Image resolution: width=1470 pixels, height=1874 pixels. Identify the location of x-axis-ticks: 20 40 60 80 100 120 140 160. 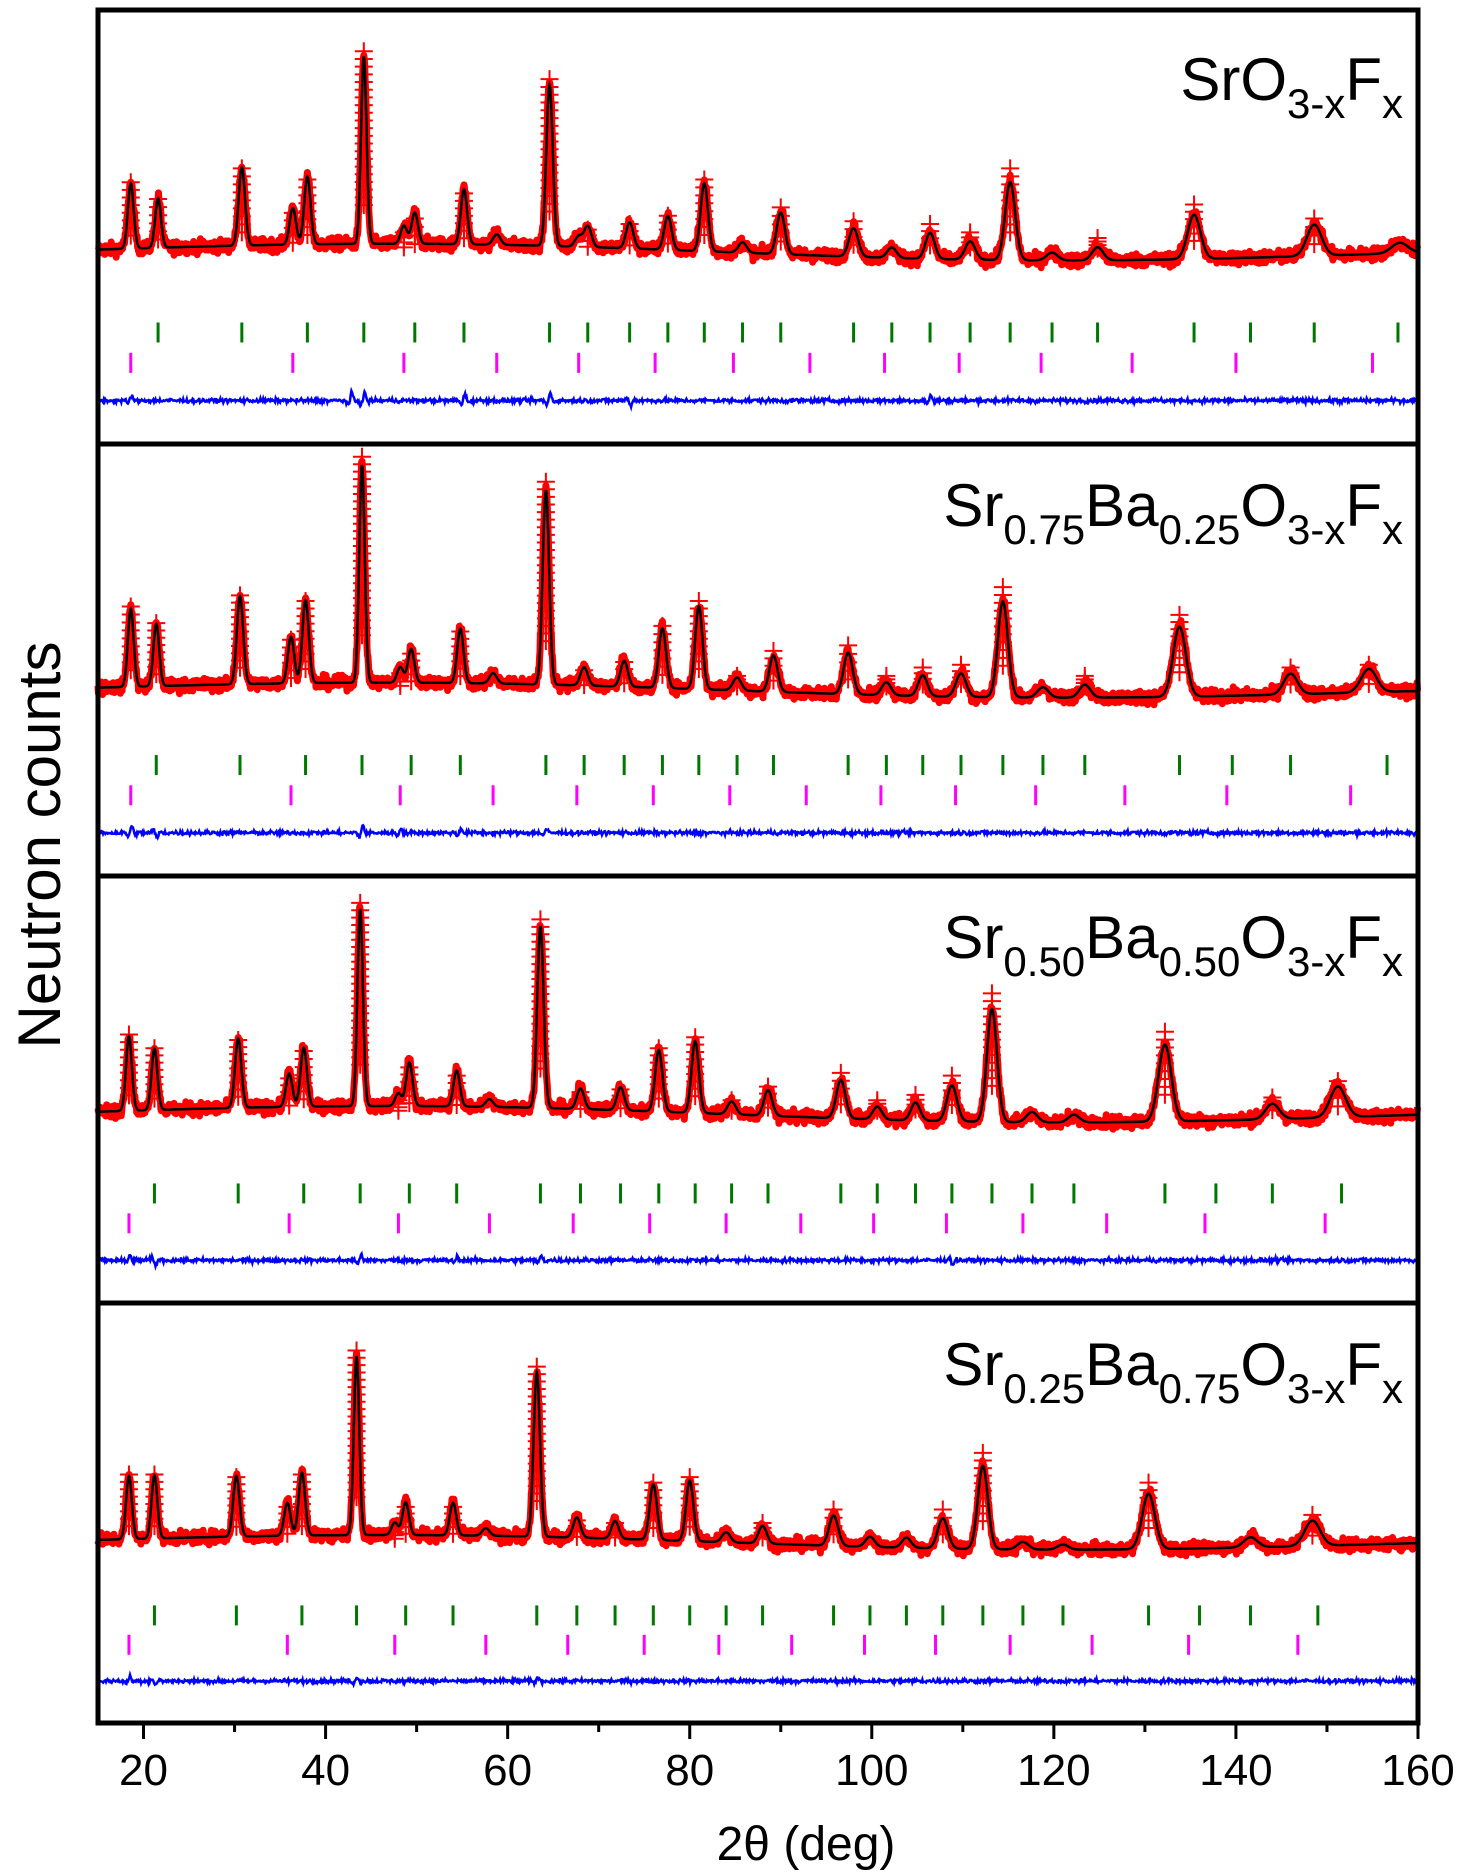
(787, 1759).